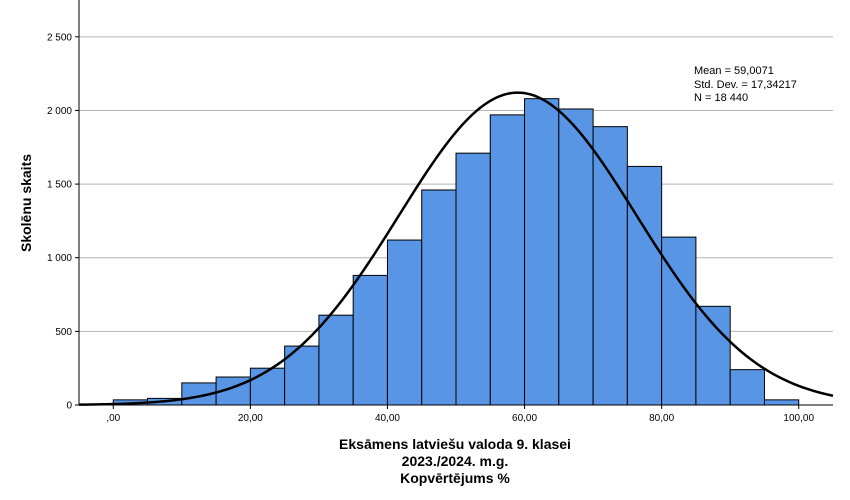 Image resolution: width=850 pixels, height=500 pixels. I want to click on stats-std-dev: Std. Dev. = 17,34217, so click(745, 85).